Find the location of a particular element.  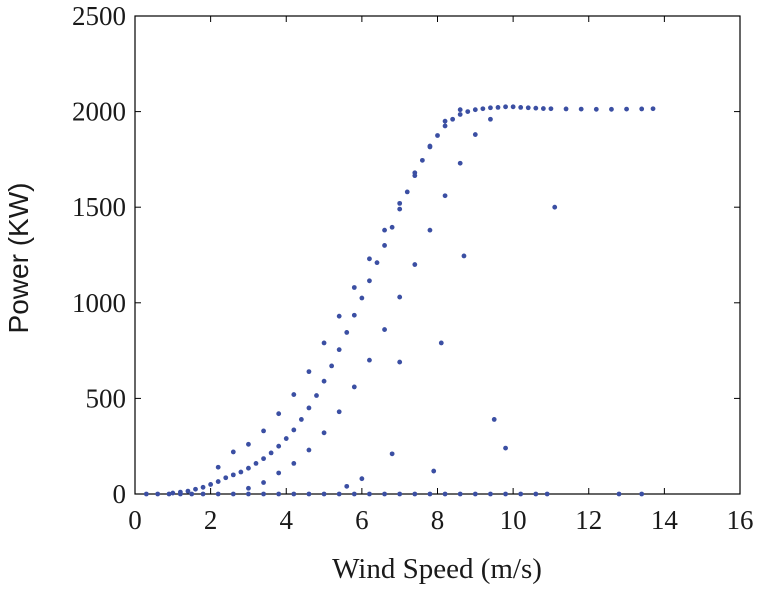

y-axis-label: Power (KW) is located at coordinates (18, 258).